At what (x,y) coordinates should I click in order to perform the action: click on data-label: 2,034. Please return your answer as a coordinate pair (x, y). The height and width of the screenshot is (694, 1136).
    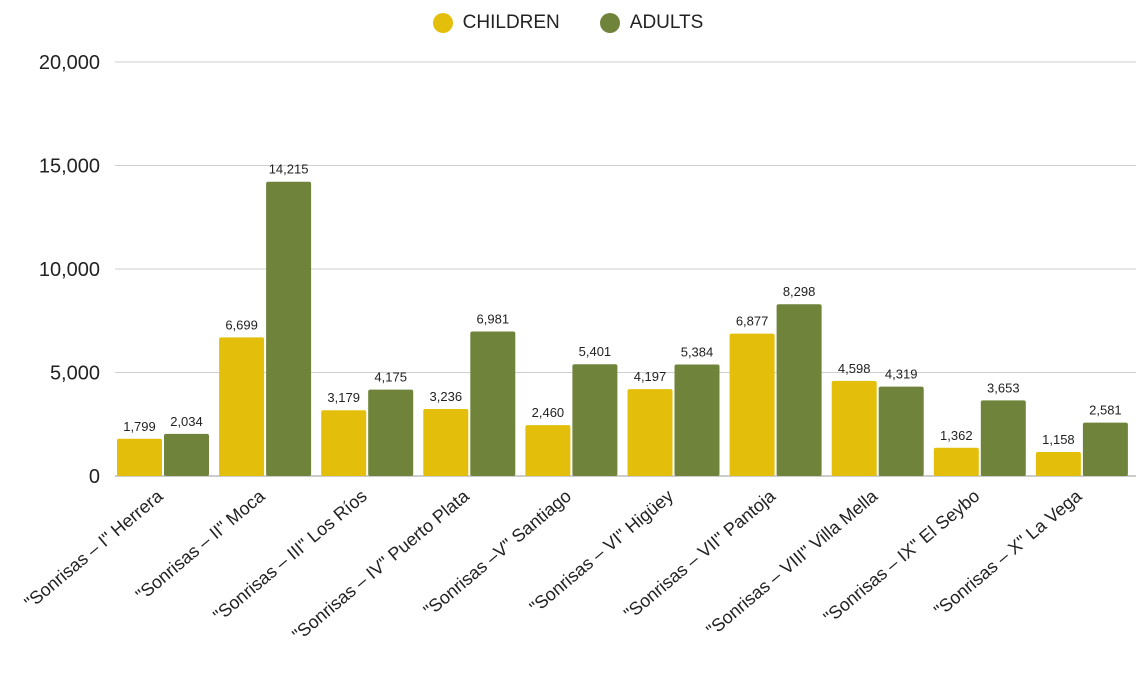
    Looking at the image, I should click on (186, 421).